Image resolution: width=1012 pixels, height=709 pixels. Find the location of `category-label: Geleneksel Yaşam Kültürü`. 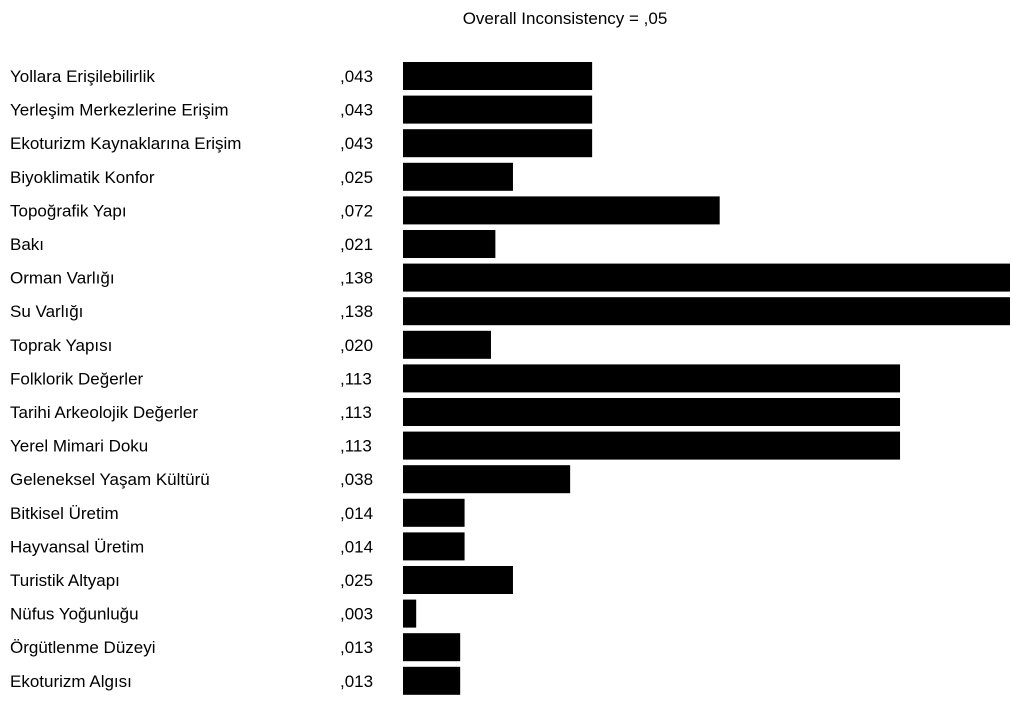

category-label: Geleneksel Yaşam Kültürü is located at coordinates (110, 479).